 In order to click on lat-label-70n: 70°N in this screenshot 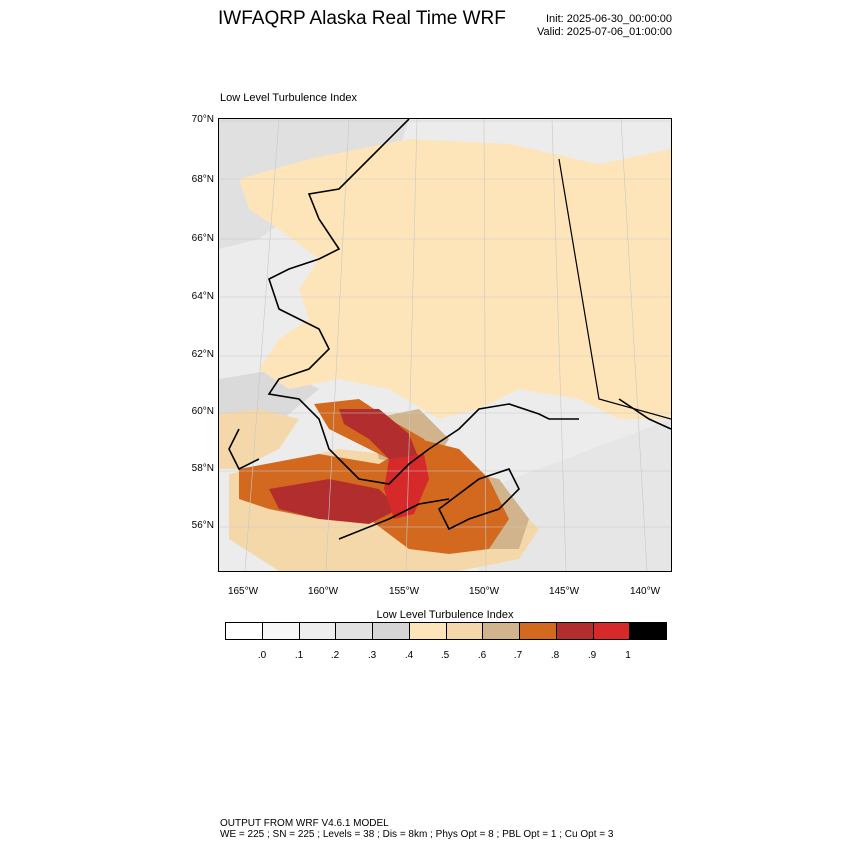, I will do `click(202, 119)`.